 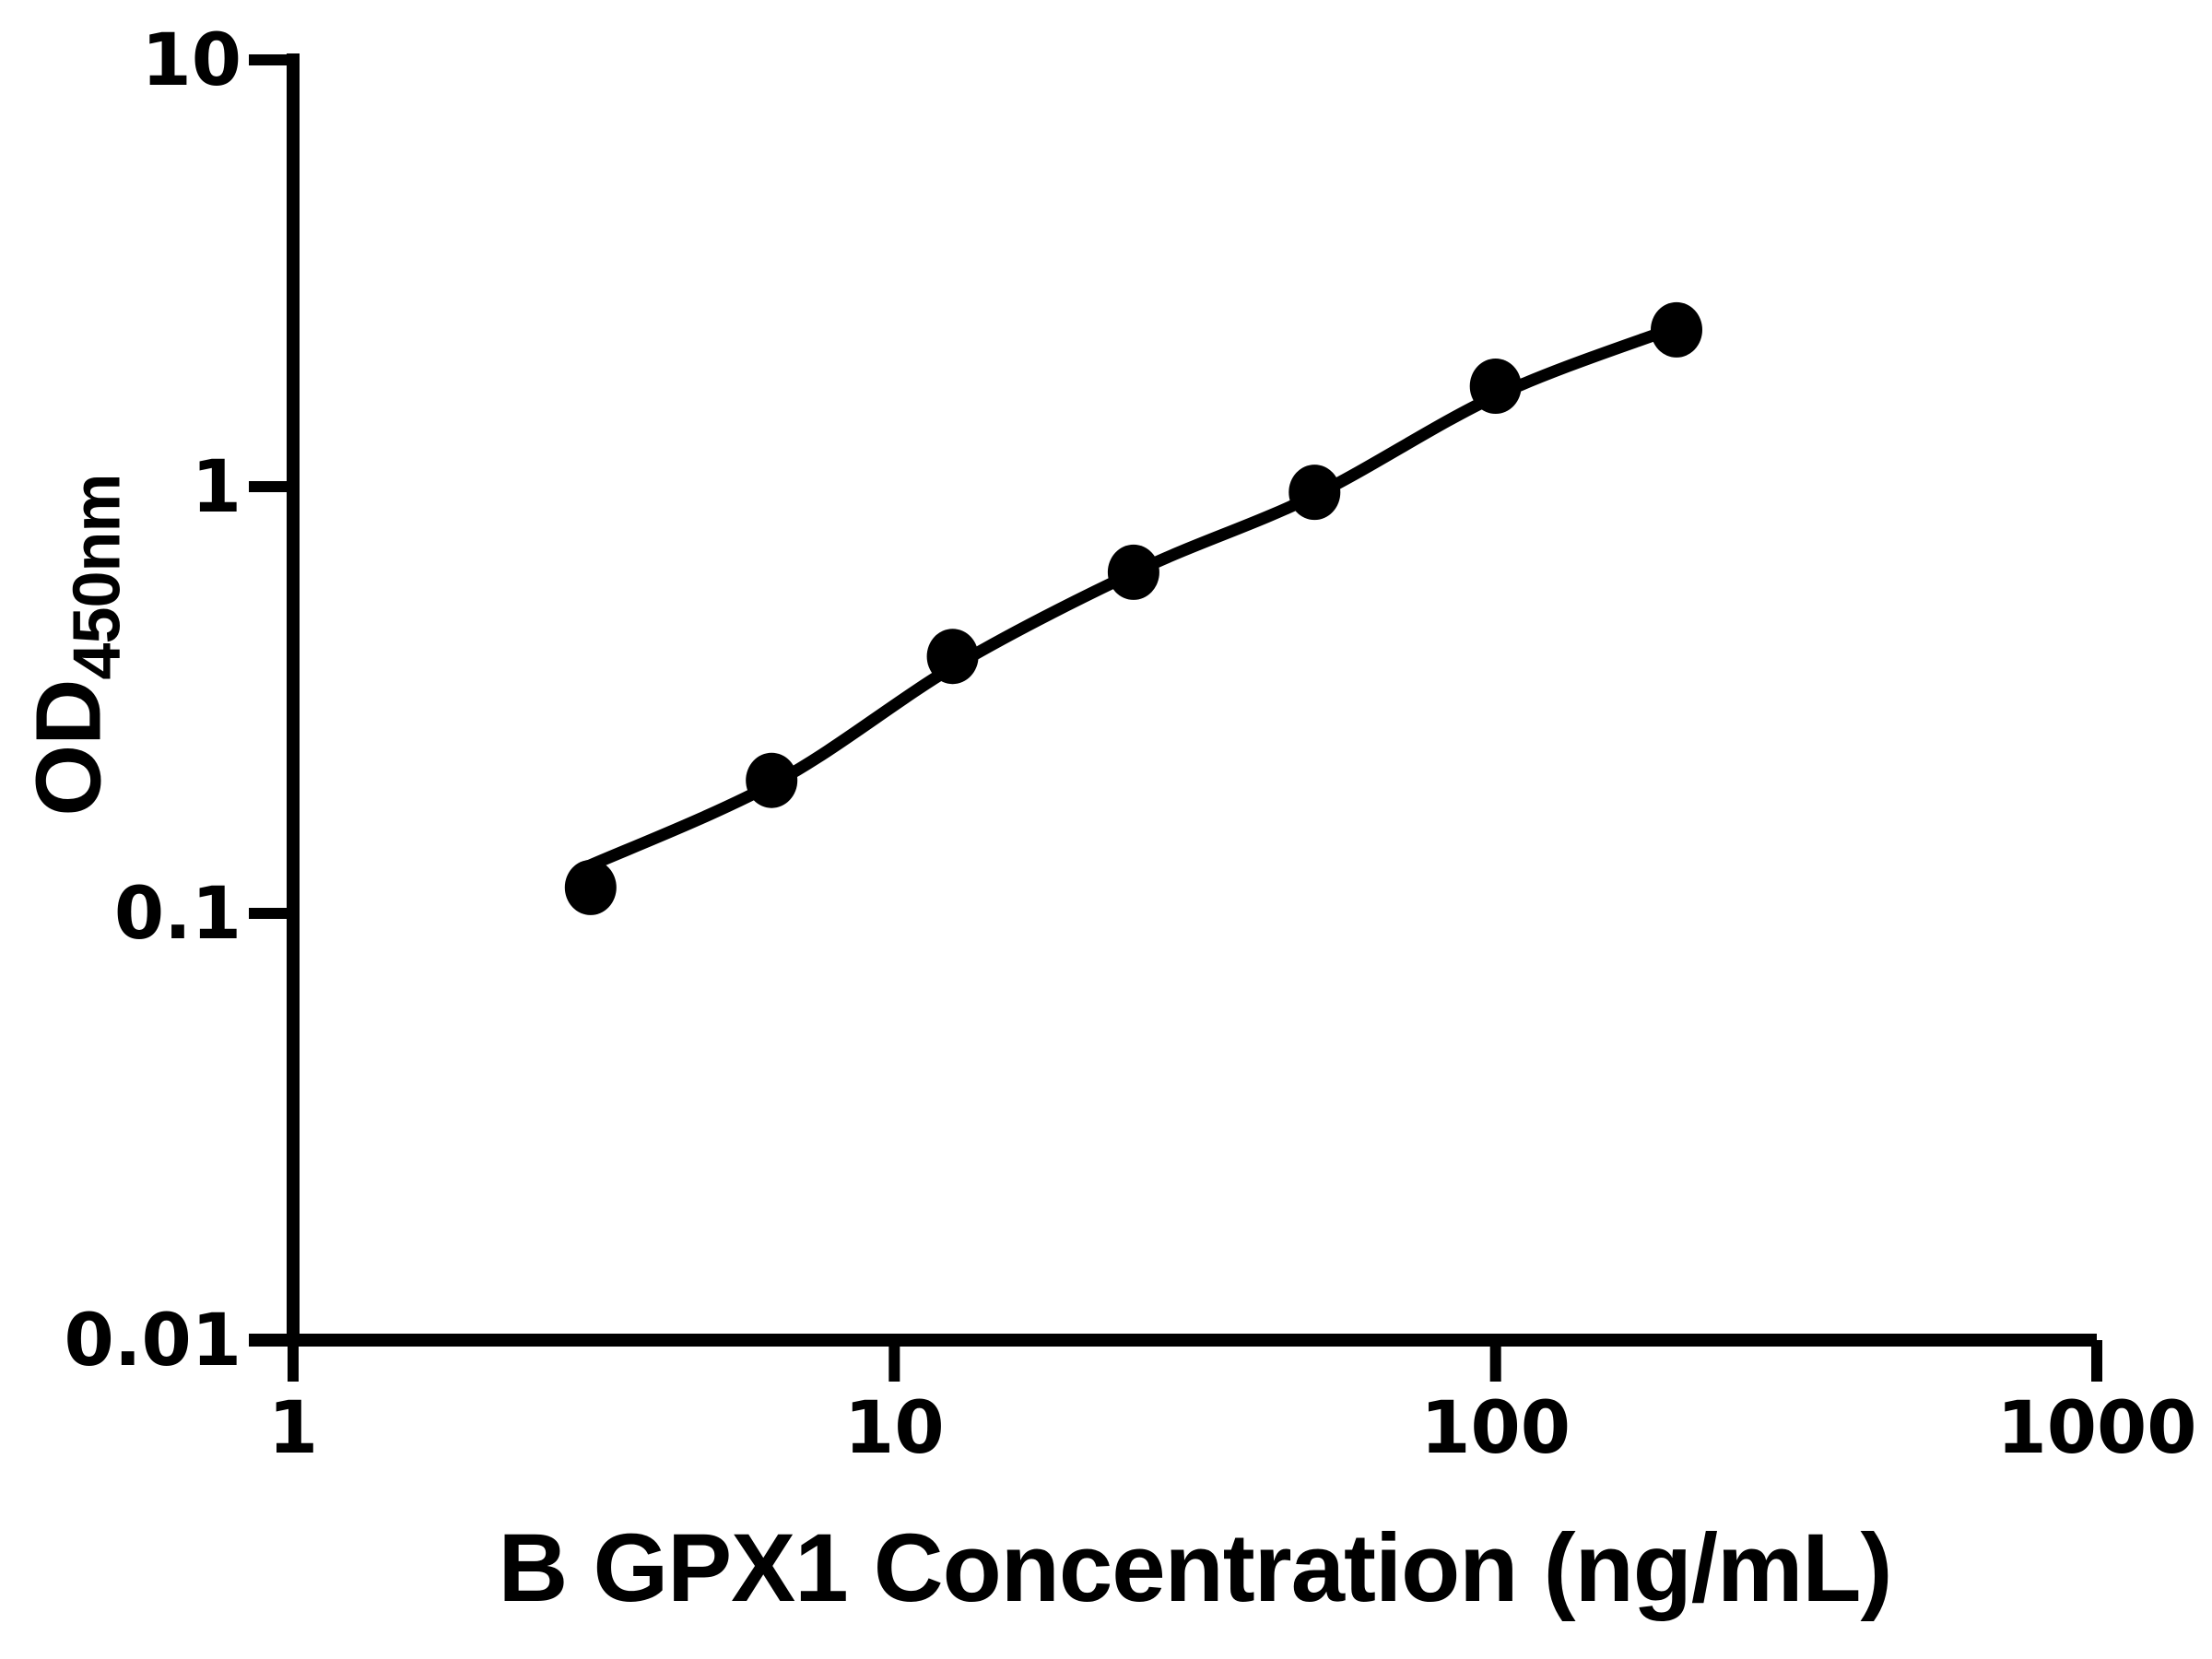 I want to click on y-tick-label: 10, so click(x=191, y=60).